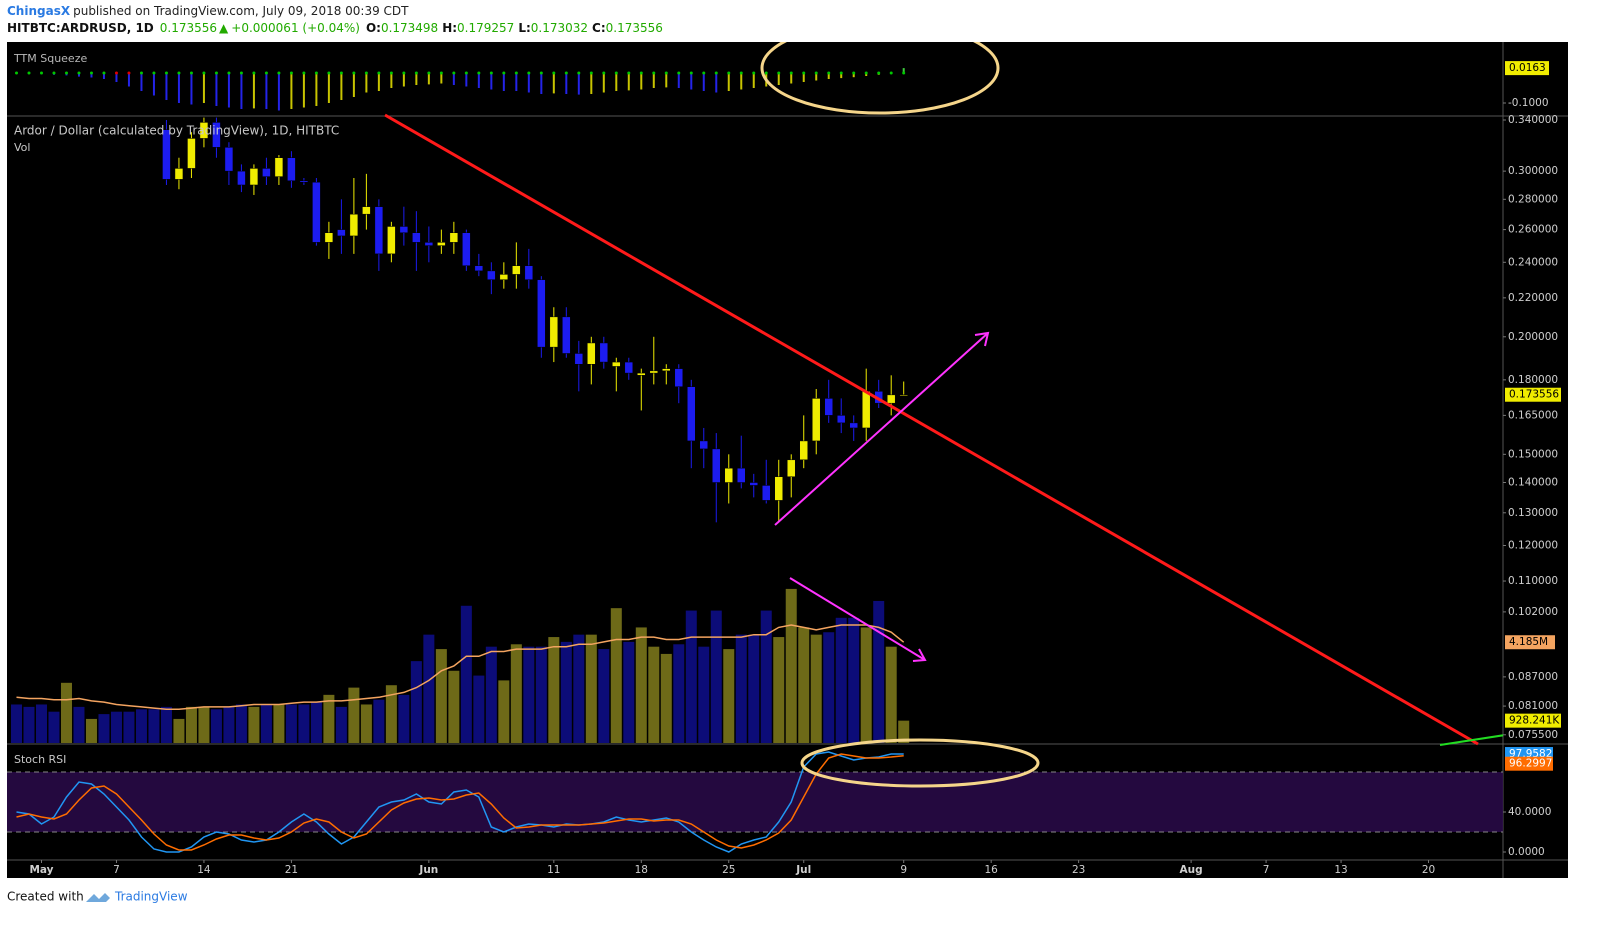 This screenshot has width=1598, height=931. What do you see at coordinates (1533, 415) in the screenshot?
I see `y-tick-label: 0.165000` at bounding box center [1533, 415].